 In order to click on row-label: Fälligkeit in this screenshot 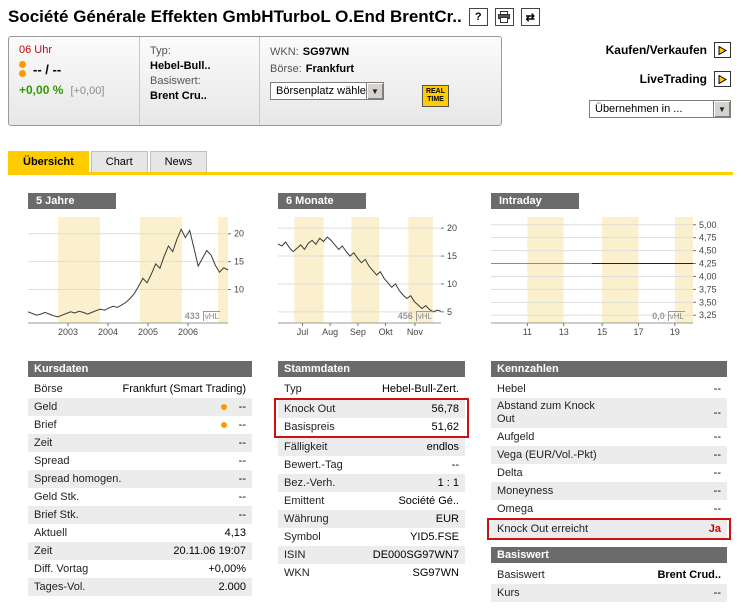, I will do `click(306, 447)`.